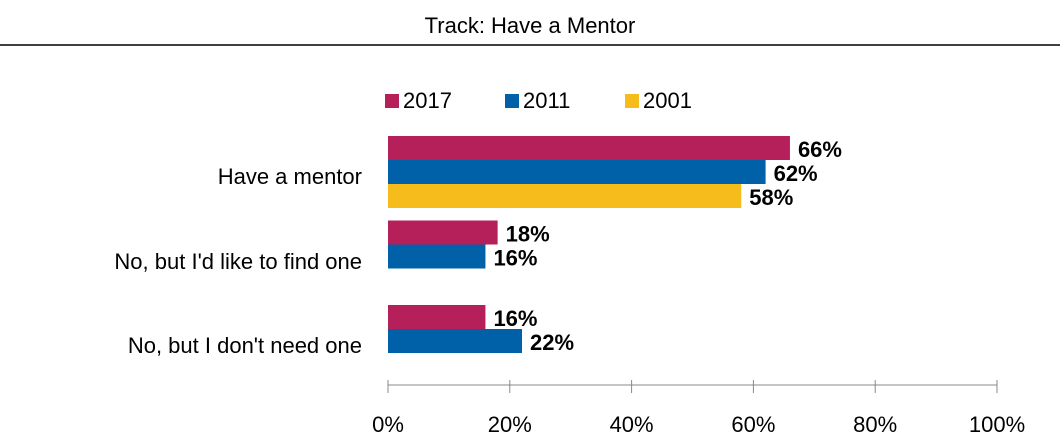 The width and height of the screenshot is (1060, 442). What do you see at coordinates (997, 424) in the screenshot?
I see `x-tick-label: 100%` at bounding box center [997, 424].